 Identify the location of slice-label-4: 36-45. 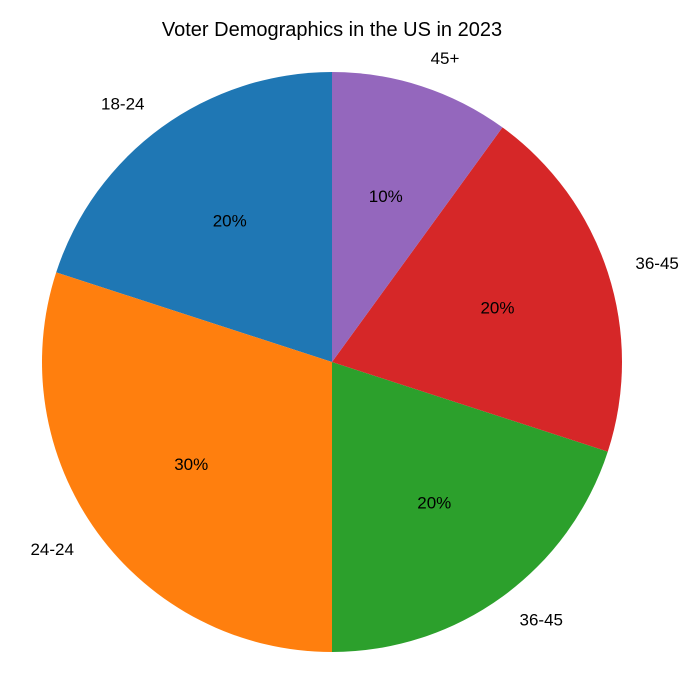
(656, 263).